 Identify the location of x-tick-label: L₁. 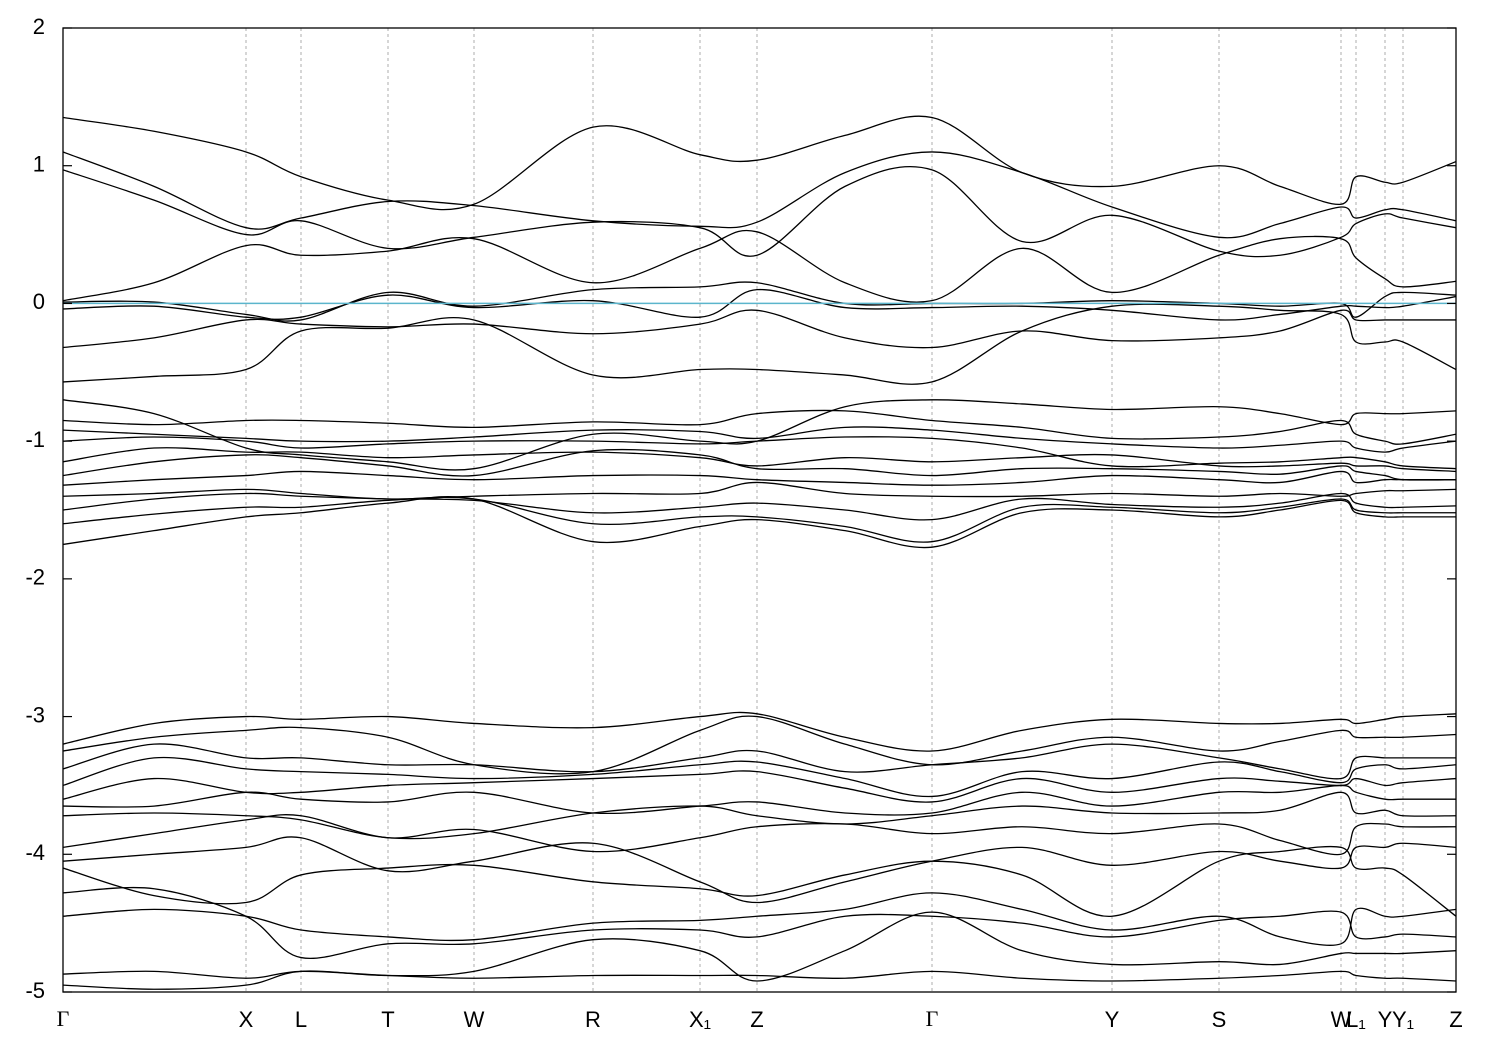
(1356, 1019).